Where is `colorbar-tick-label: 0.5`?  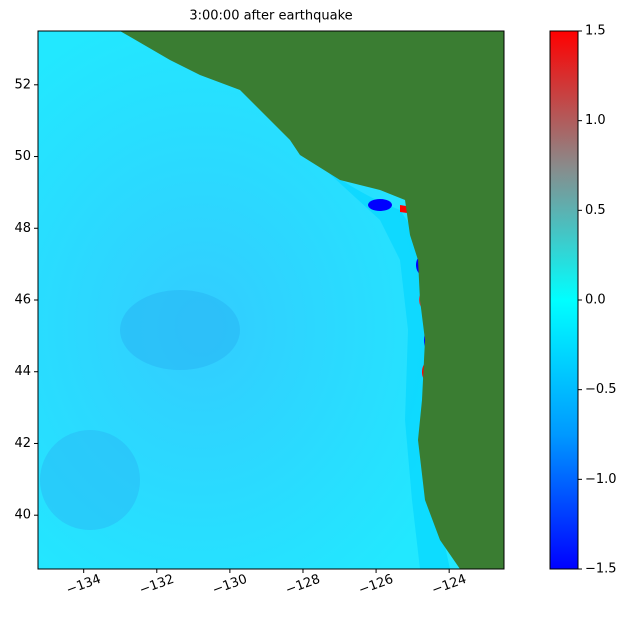 colorbar-tick-label: 0.5 is located at coordinates (595, 210).